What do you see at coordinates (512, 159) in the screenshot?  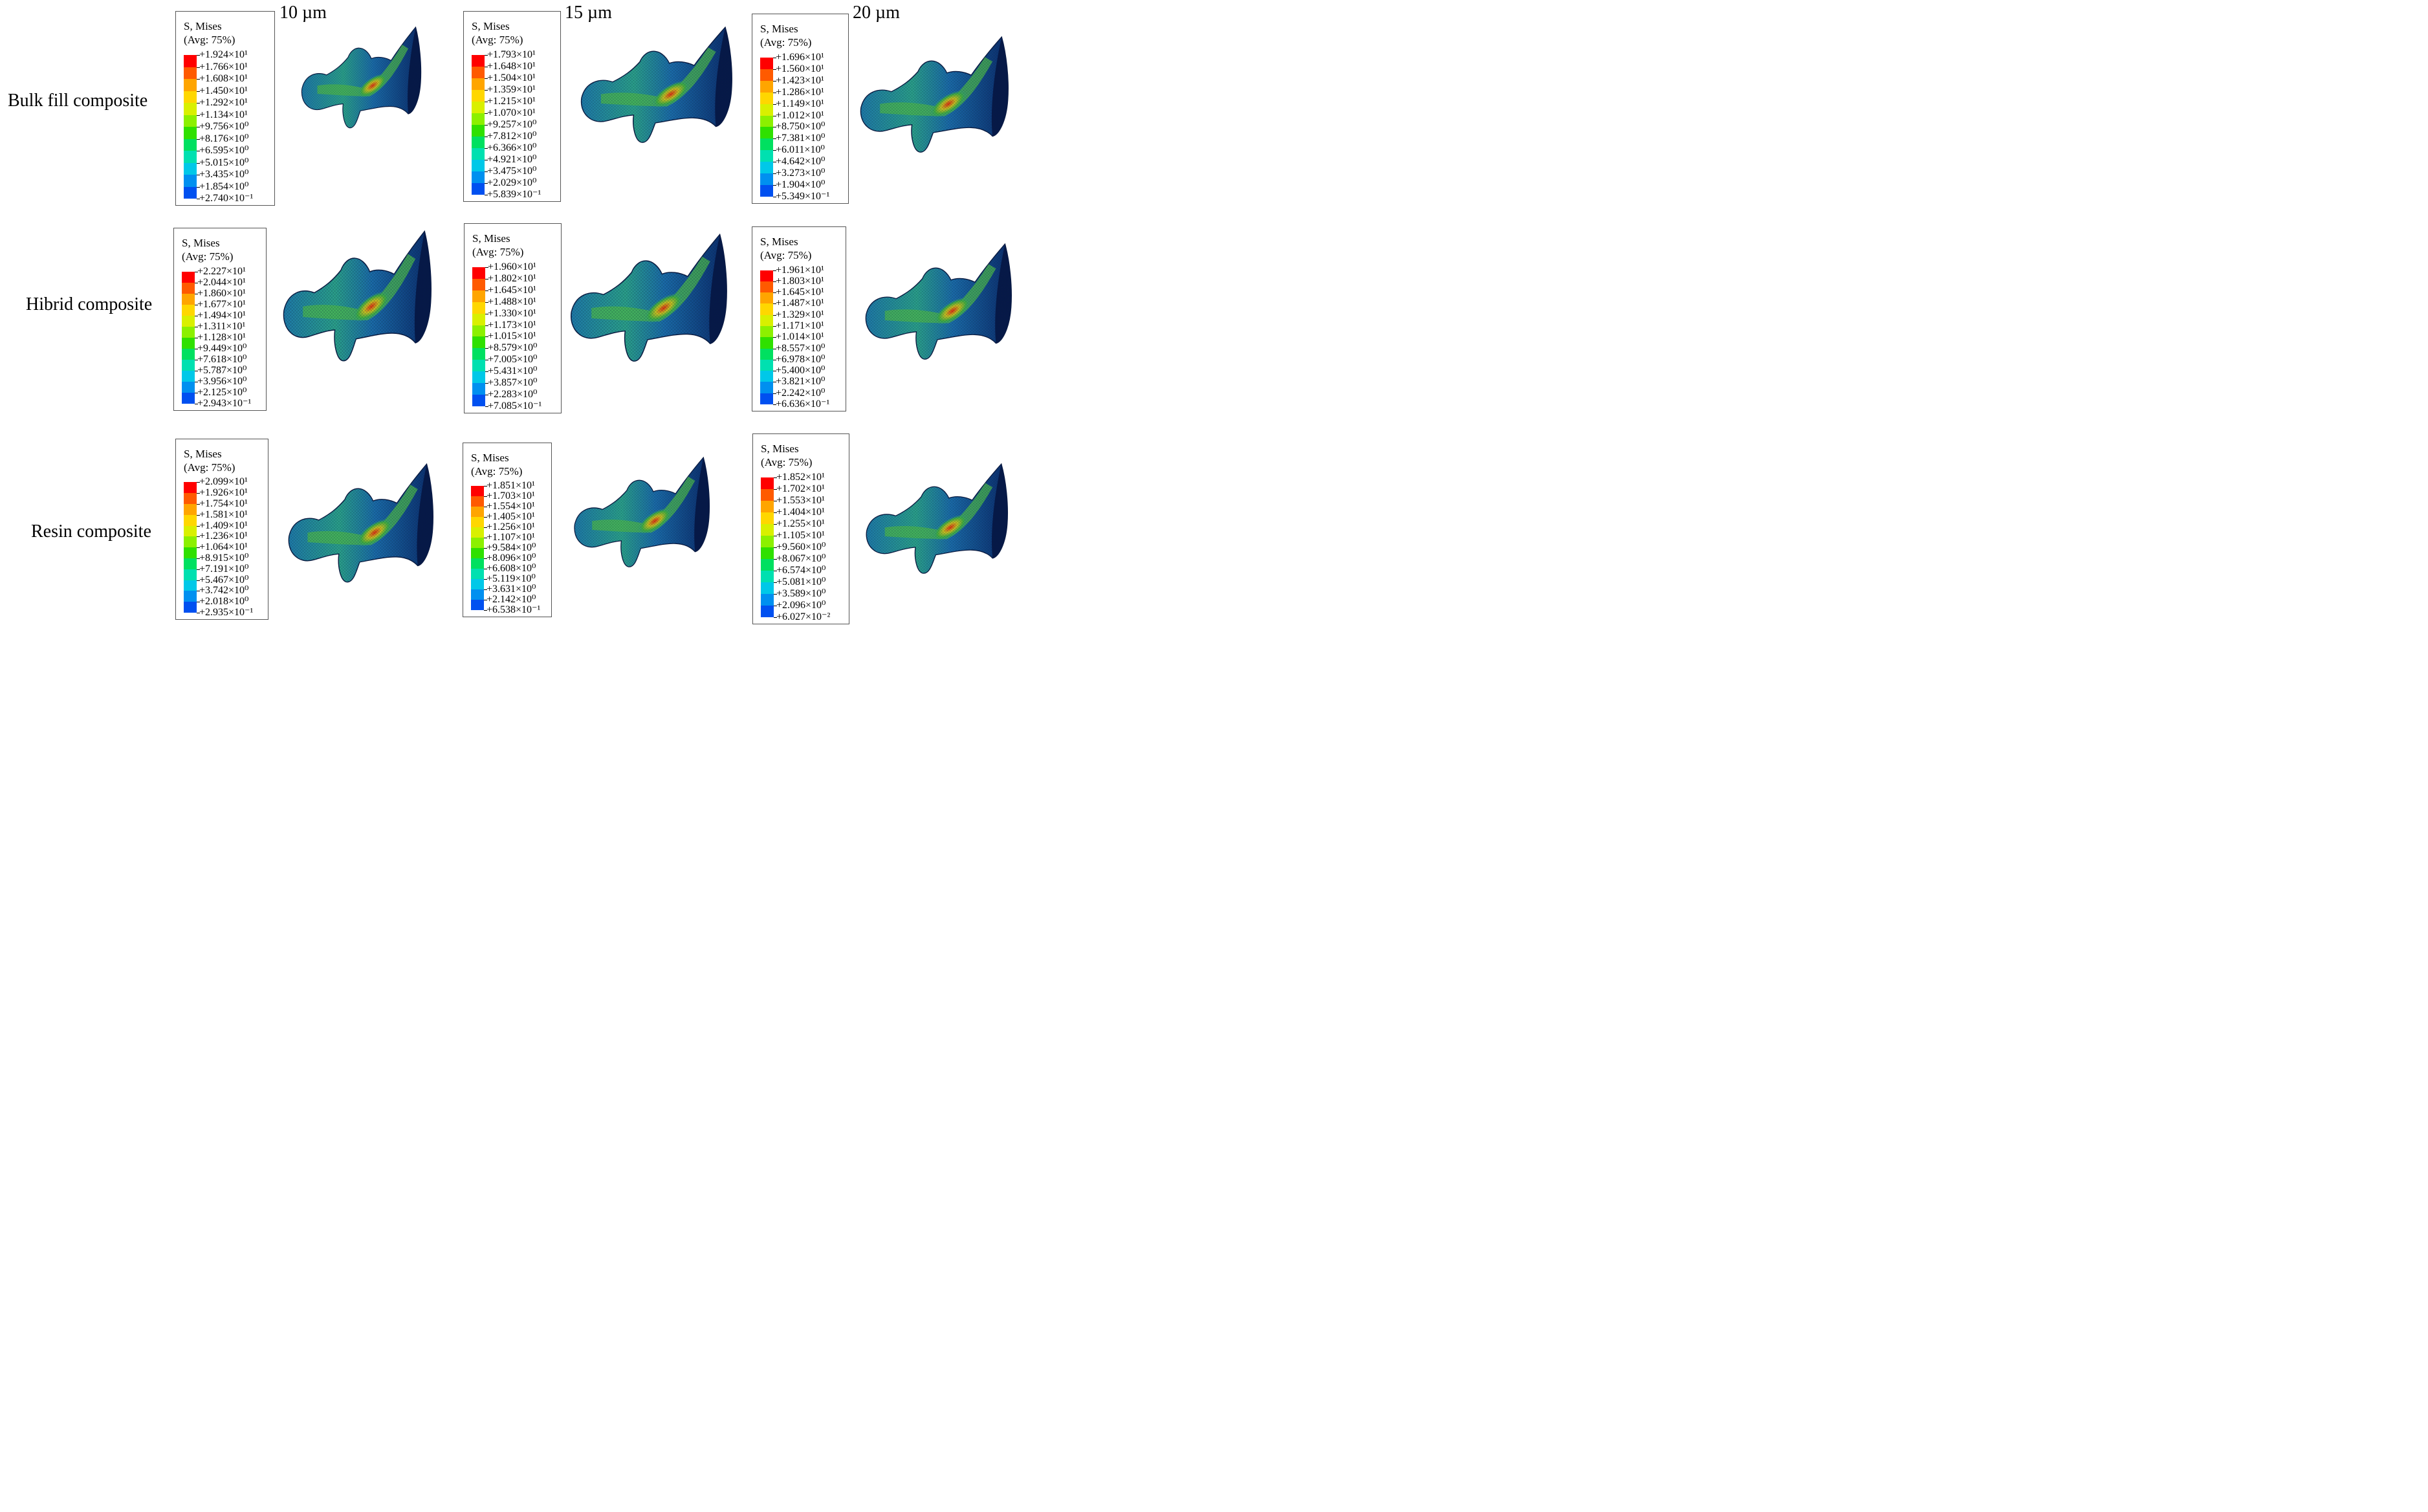 I see `legend-value-label: +4.921×10⁰` at bounding box center [512, 159].